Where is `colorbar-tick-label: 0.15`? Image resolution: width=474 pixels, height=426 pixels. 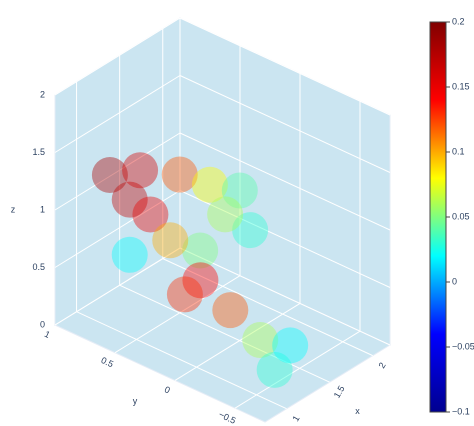
colorbar-tick-label: 0.15 is located at coordinates (461, 86).